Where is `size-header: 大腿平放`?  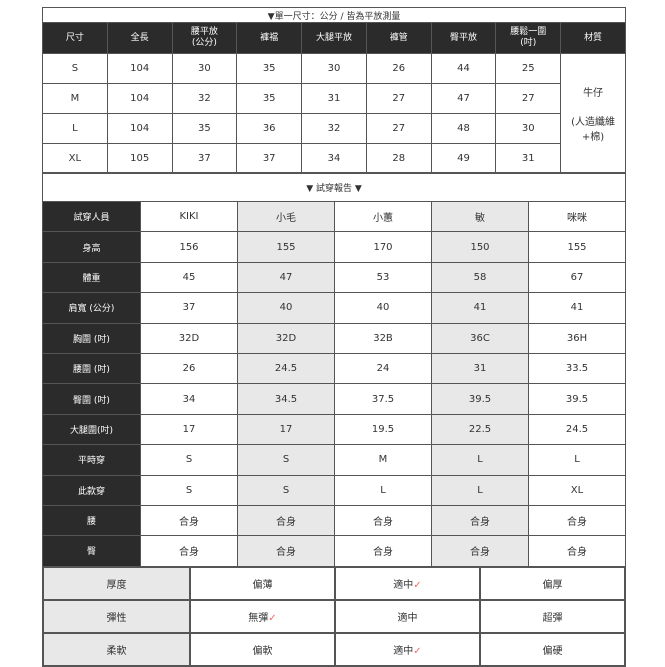
size-header: 大腿平放 is located at coordinates (334, 38).